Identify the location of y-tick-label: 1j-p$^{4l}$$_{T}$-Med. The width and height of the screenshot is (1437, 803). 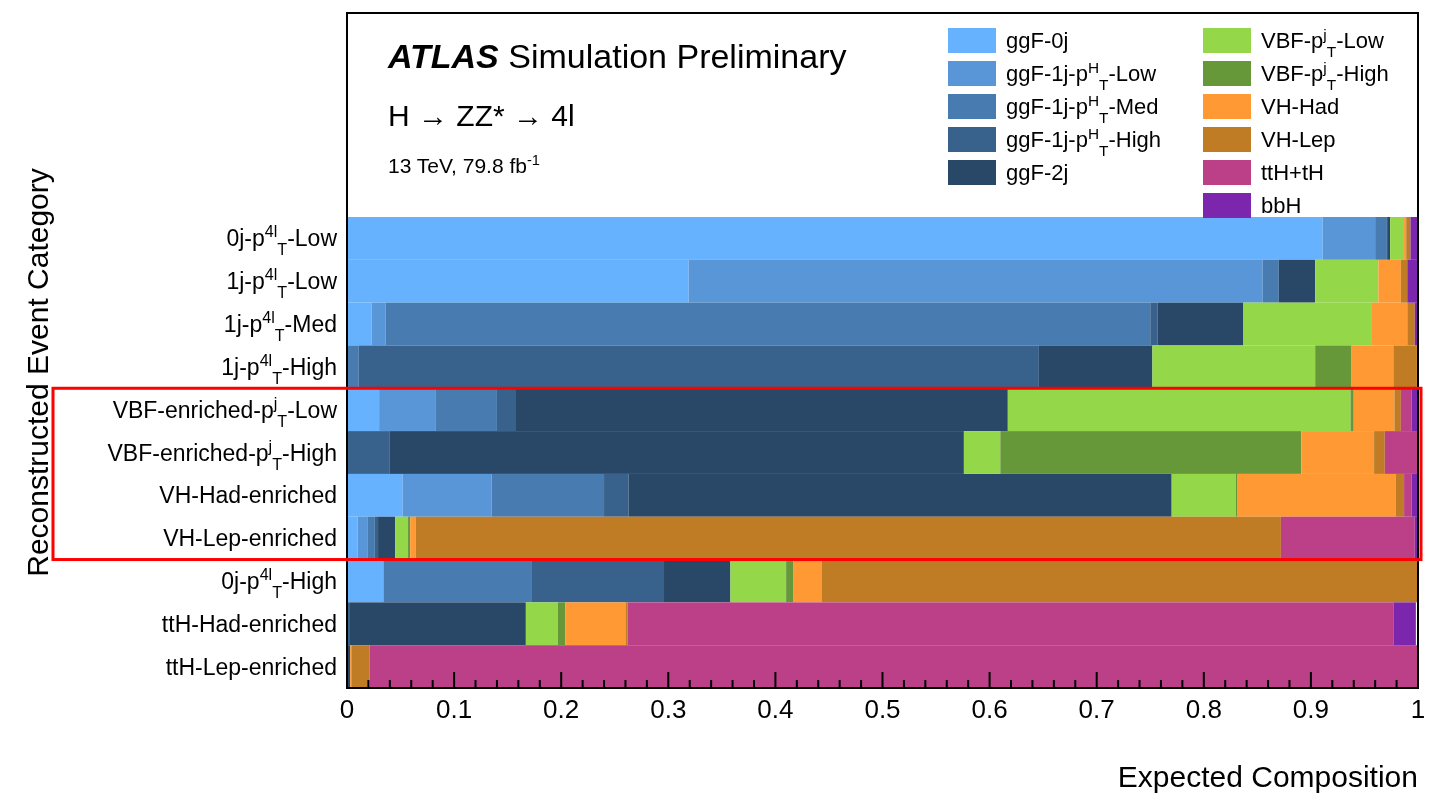
(280, 326).